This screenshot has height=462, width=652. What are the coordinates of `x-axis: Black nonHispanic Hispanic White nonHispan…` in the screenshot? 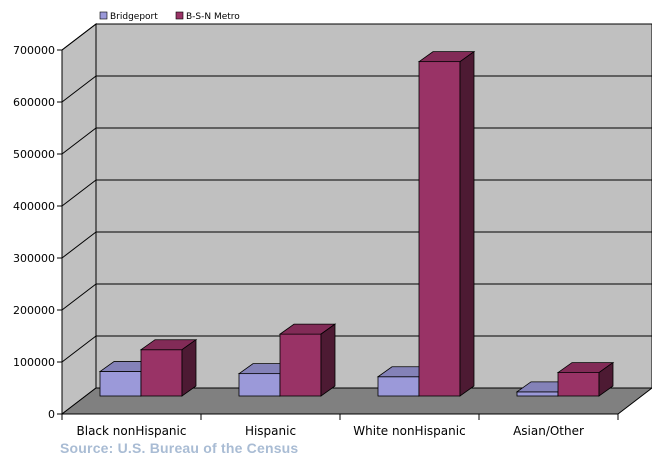 It's located at (340, 425).